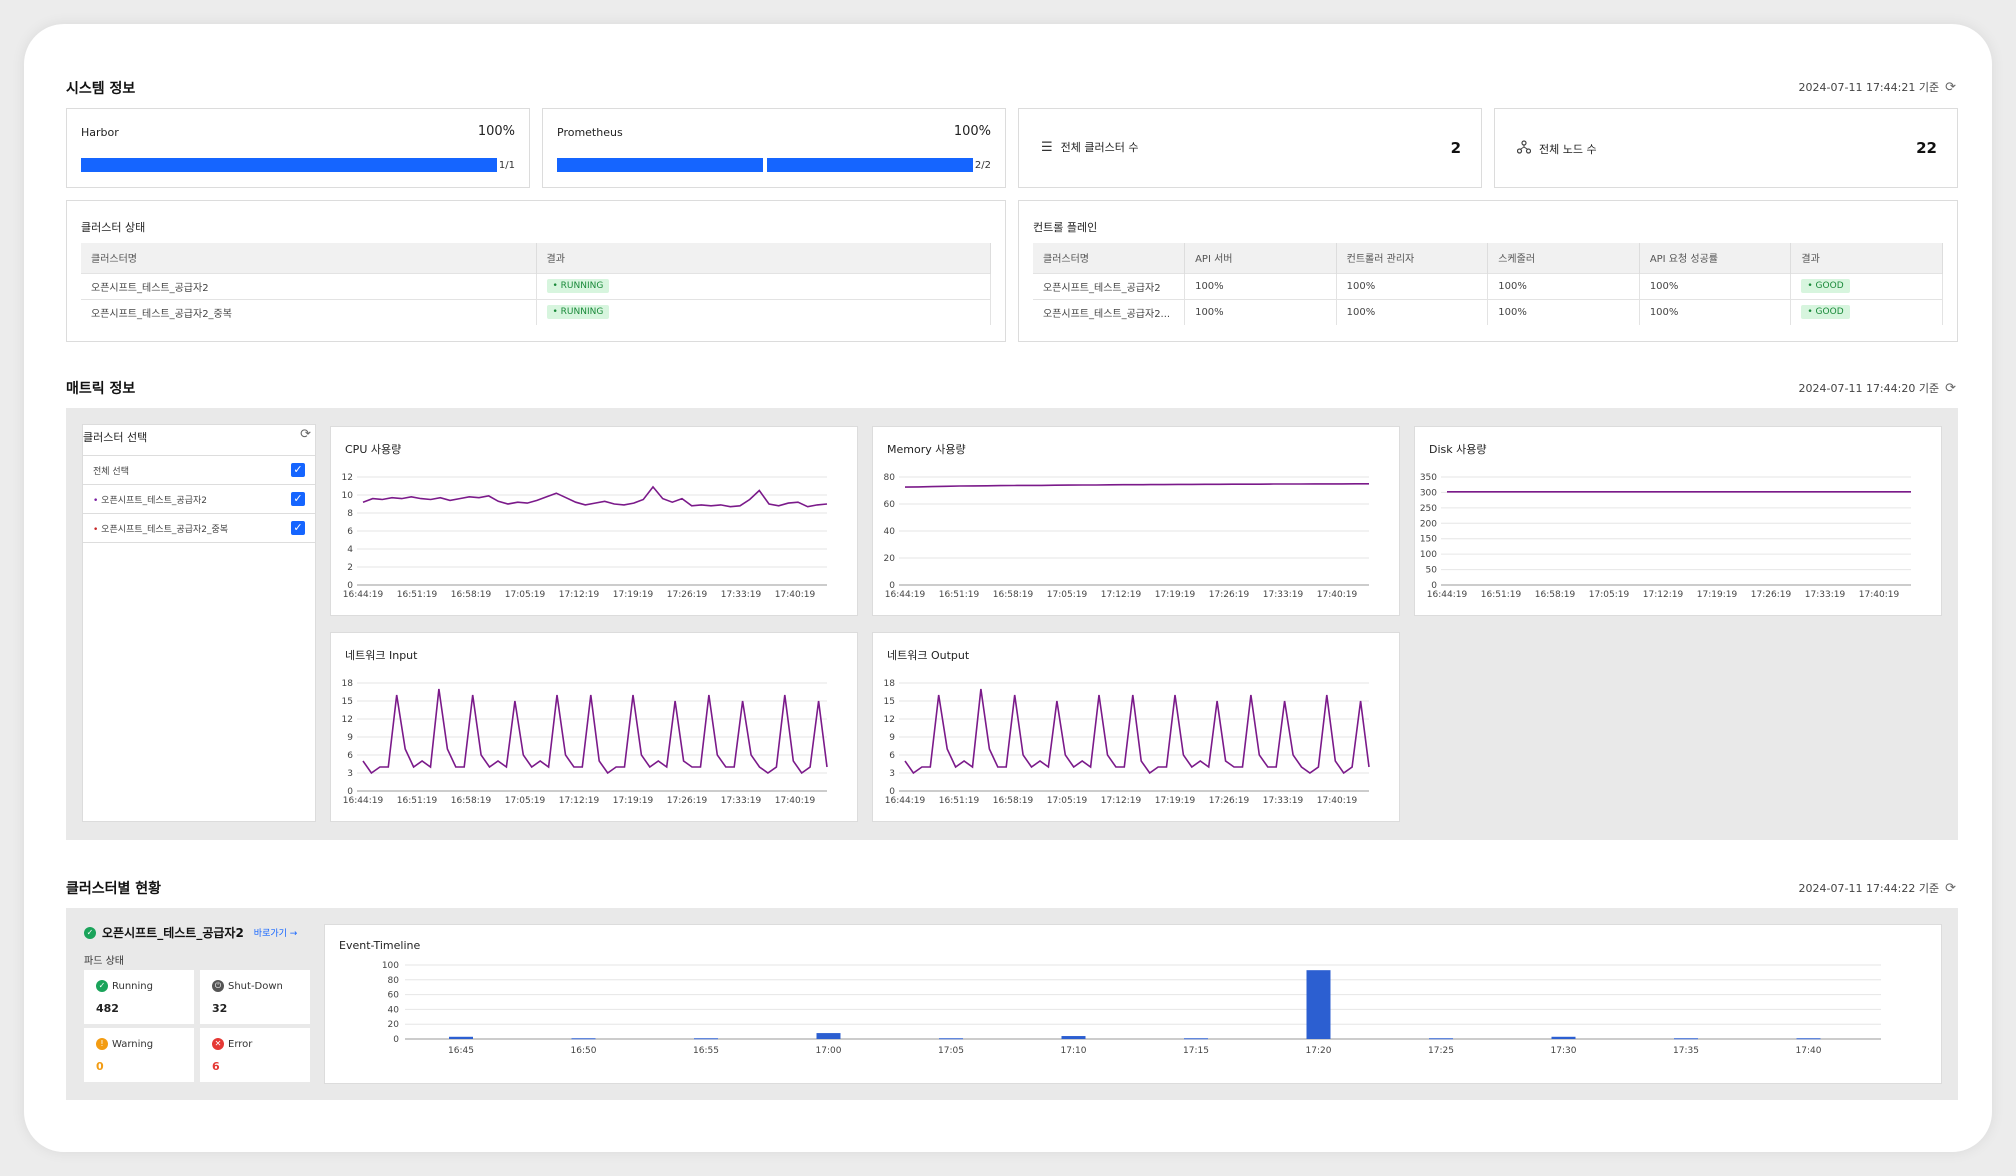 The height and width of the screenshot is (1176, 2016). I want to click on cell-api: 100%, so click(1260, 311).